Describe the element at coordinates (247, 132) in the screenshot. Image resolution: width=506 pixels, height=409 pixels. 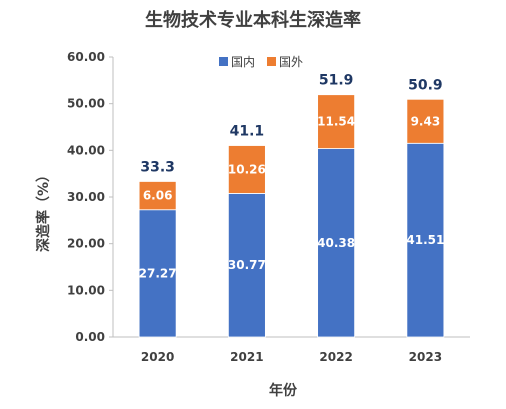
I see `bar-total-label: 41.1` at that location.